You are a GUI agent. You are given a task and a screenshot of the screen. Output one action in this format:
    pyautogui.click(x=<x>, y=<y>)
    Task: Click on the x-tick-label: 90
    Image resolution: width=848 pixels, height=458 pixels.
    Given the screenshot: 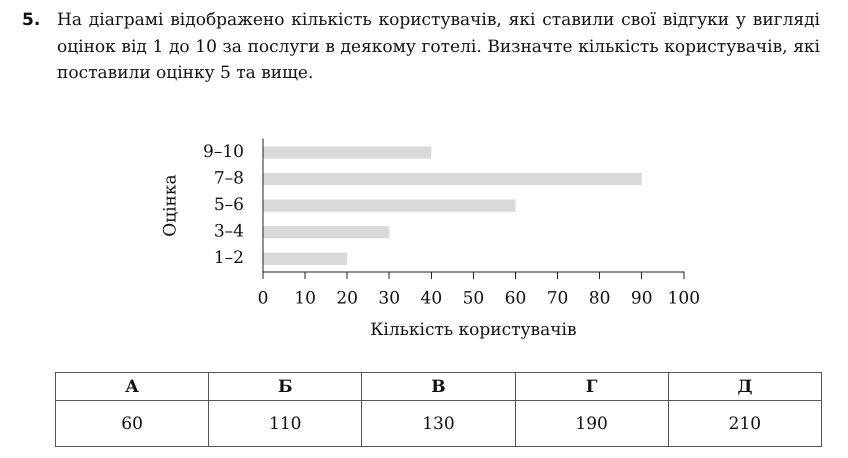 What is the action you would take?
    pyautogui.click(x=641, y=298)
    